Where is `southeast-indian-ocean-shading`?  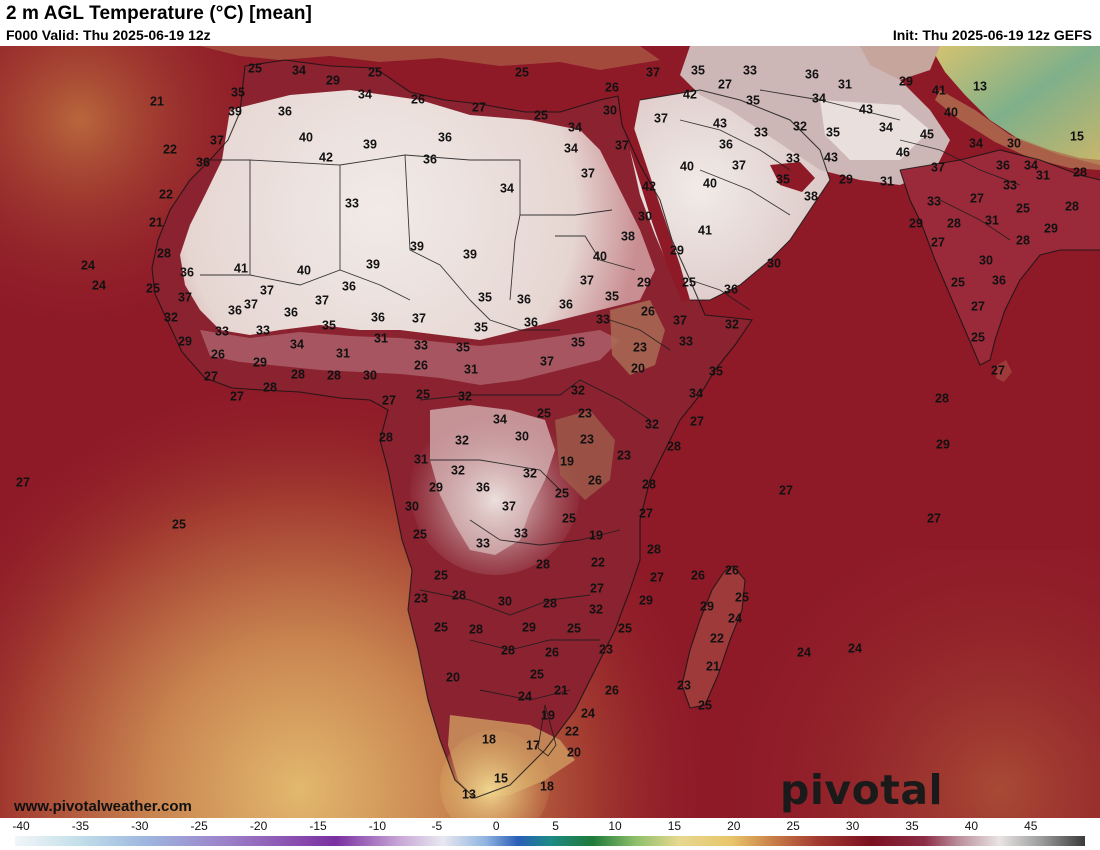 southeast-indian-ocean-shading is located at coordinates (900, 684).